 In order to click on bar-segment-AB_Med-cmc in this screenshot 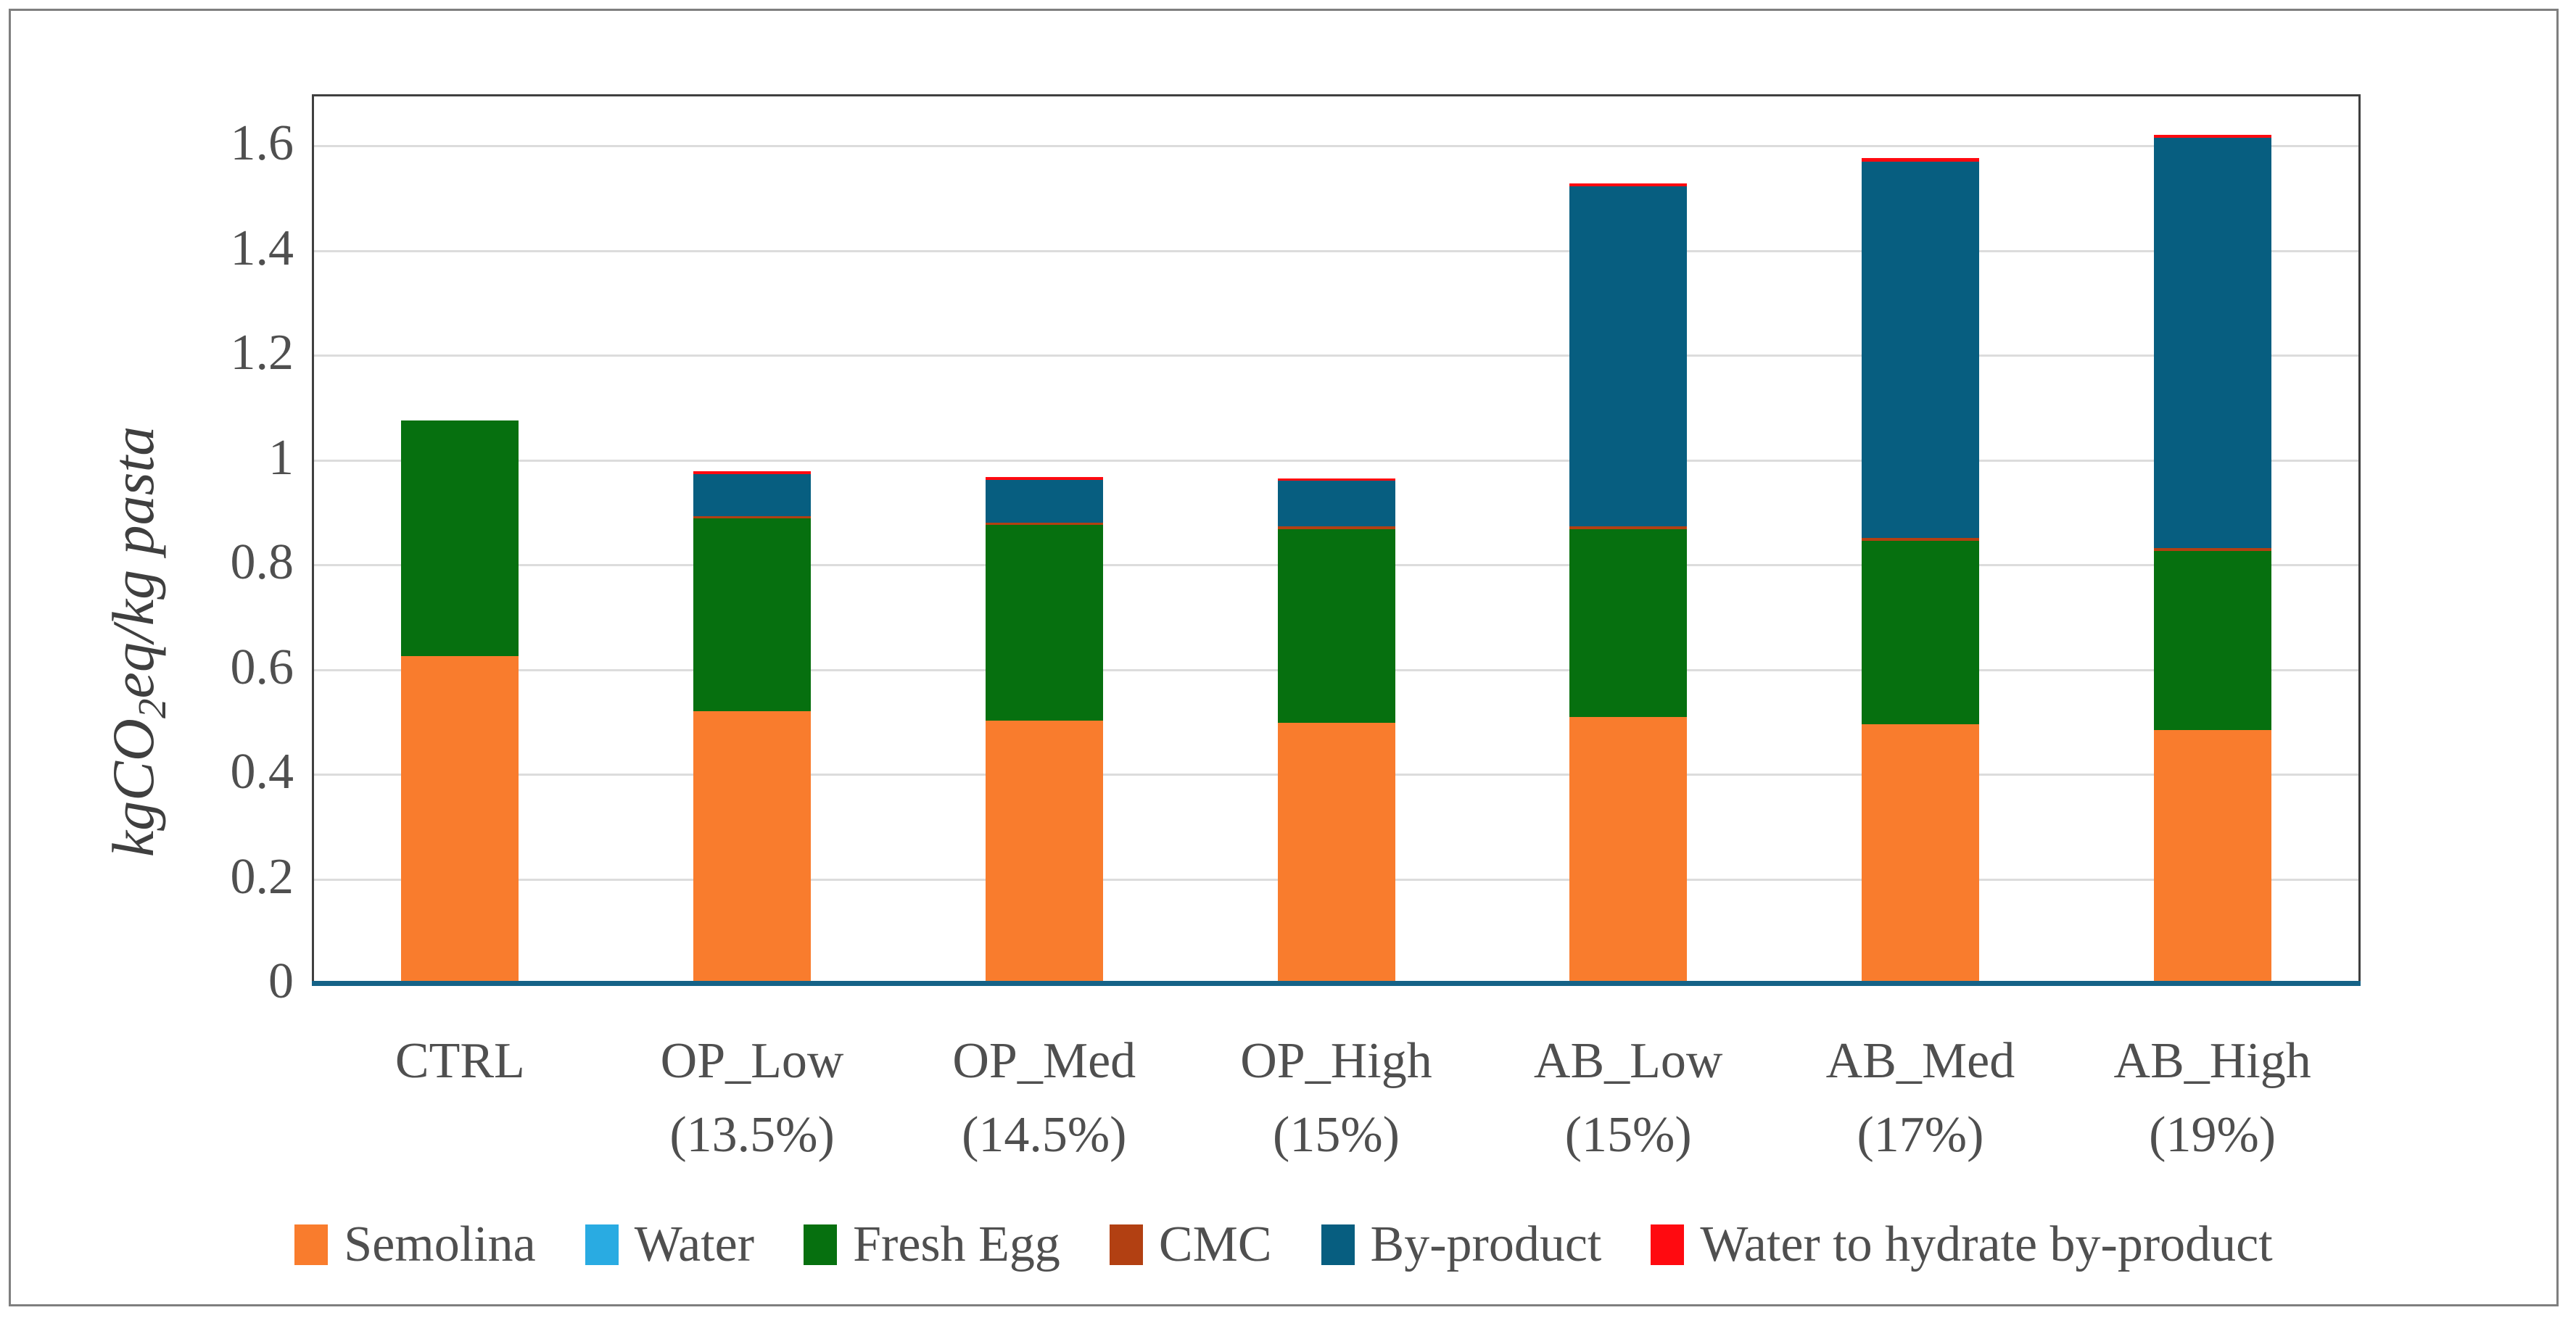, I will do `click(1920, 539)`.